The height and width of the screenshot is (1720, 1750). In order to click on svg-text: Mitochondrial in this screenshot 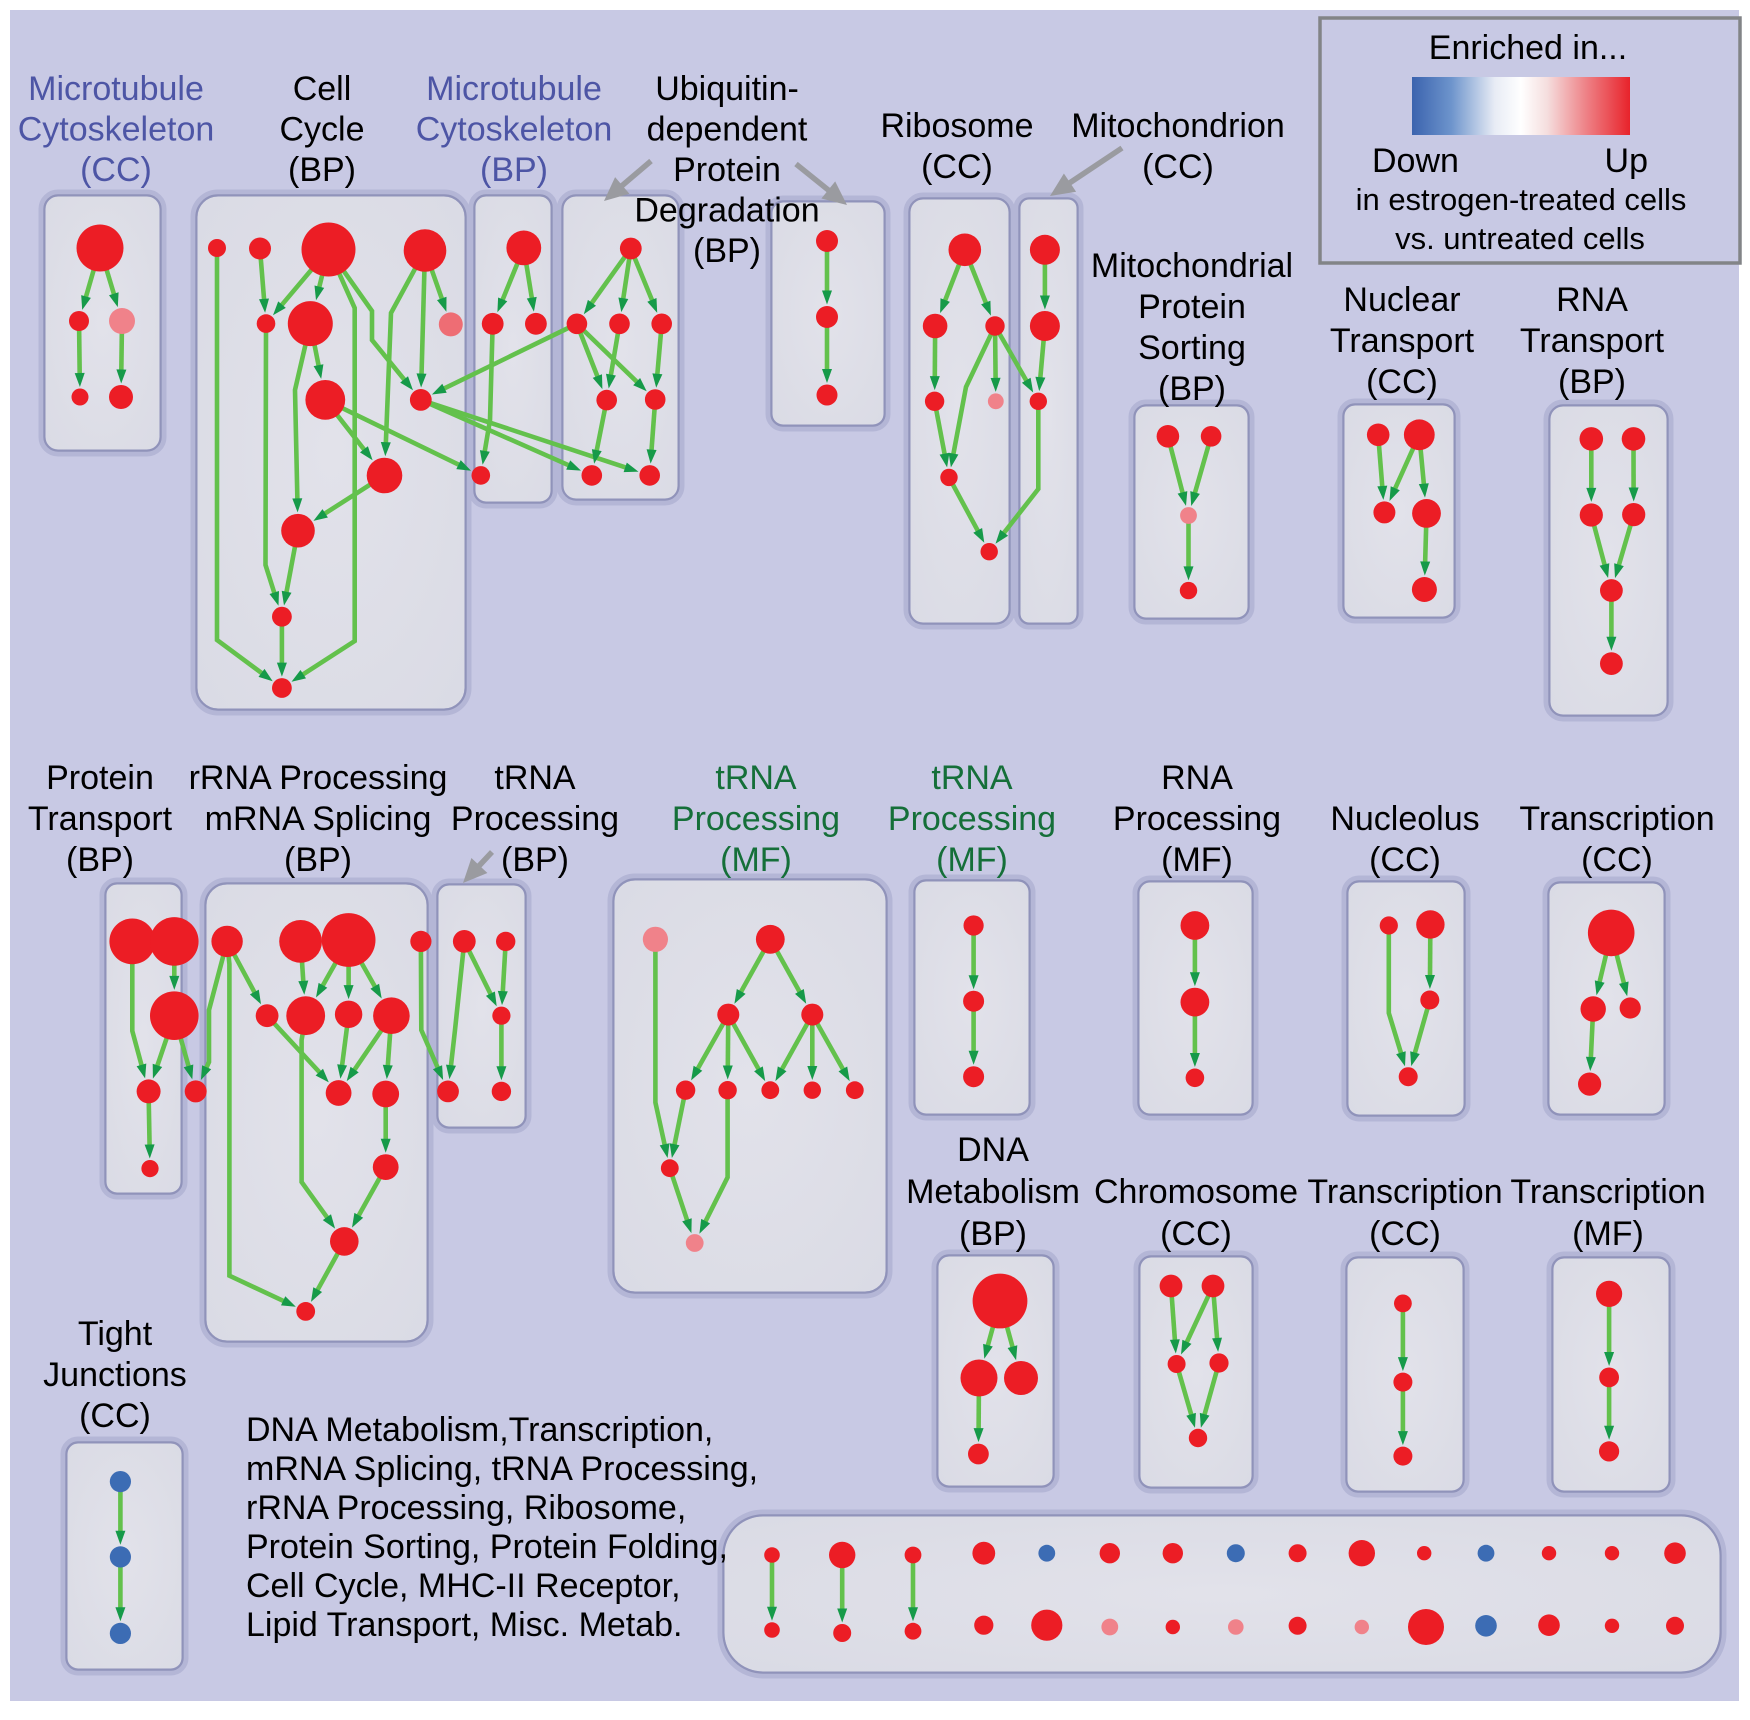, I will do `click(1192, 266)`.